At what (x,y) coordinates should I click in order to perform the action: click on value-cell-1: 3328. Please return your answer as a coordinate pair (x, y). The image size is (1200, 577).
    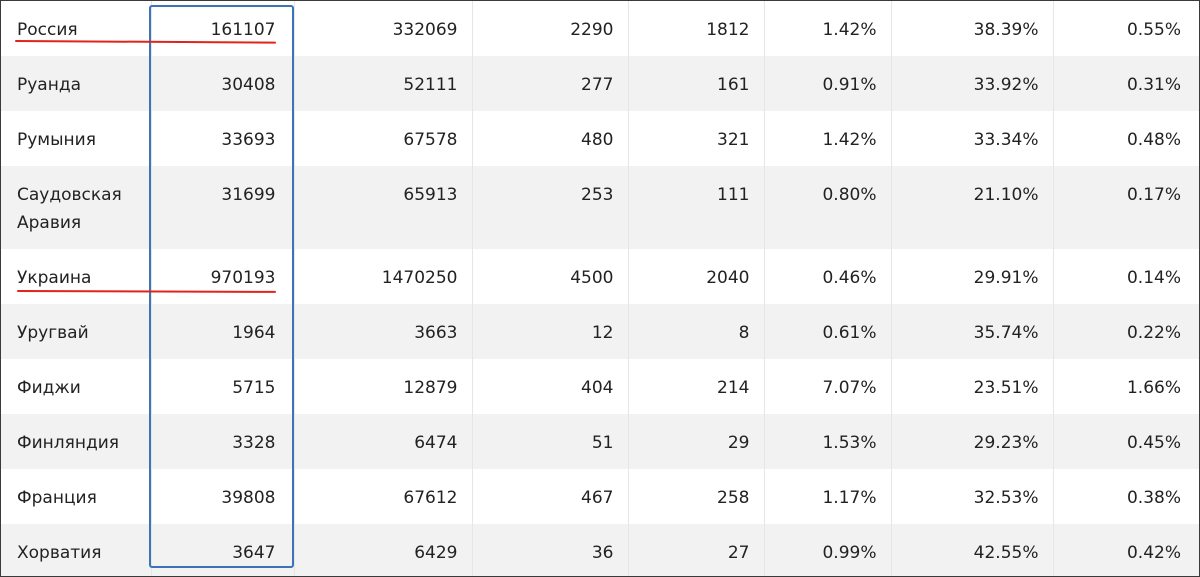
    Looking at the image, I should click on (223, 441).